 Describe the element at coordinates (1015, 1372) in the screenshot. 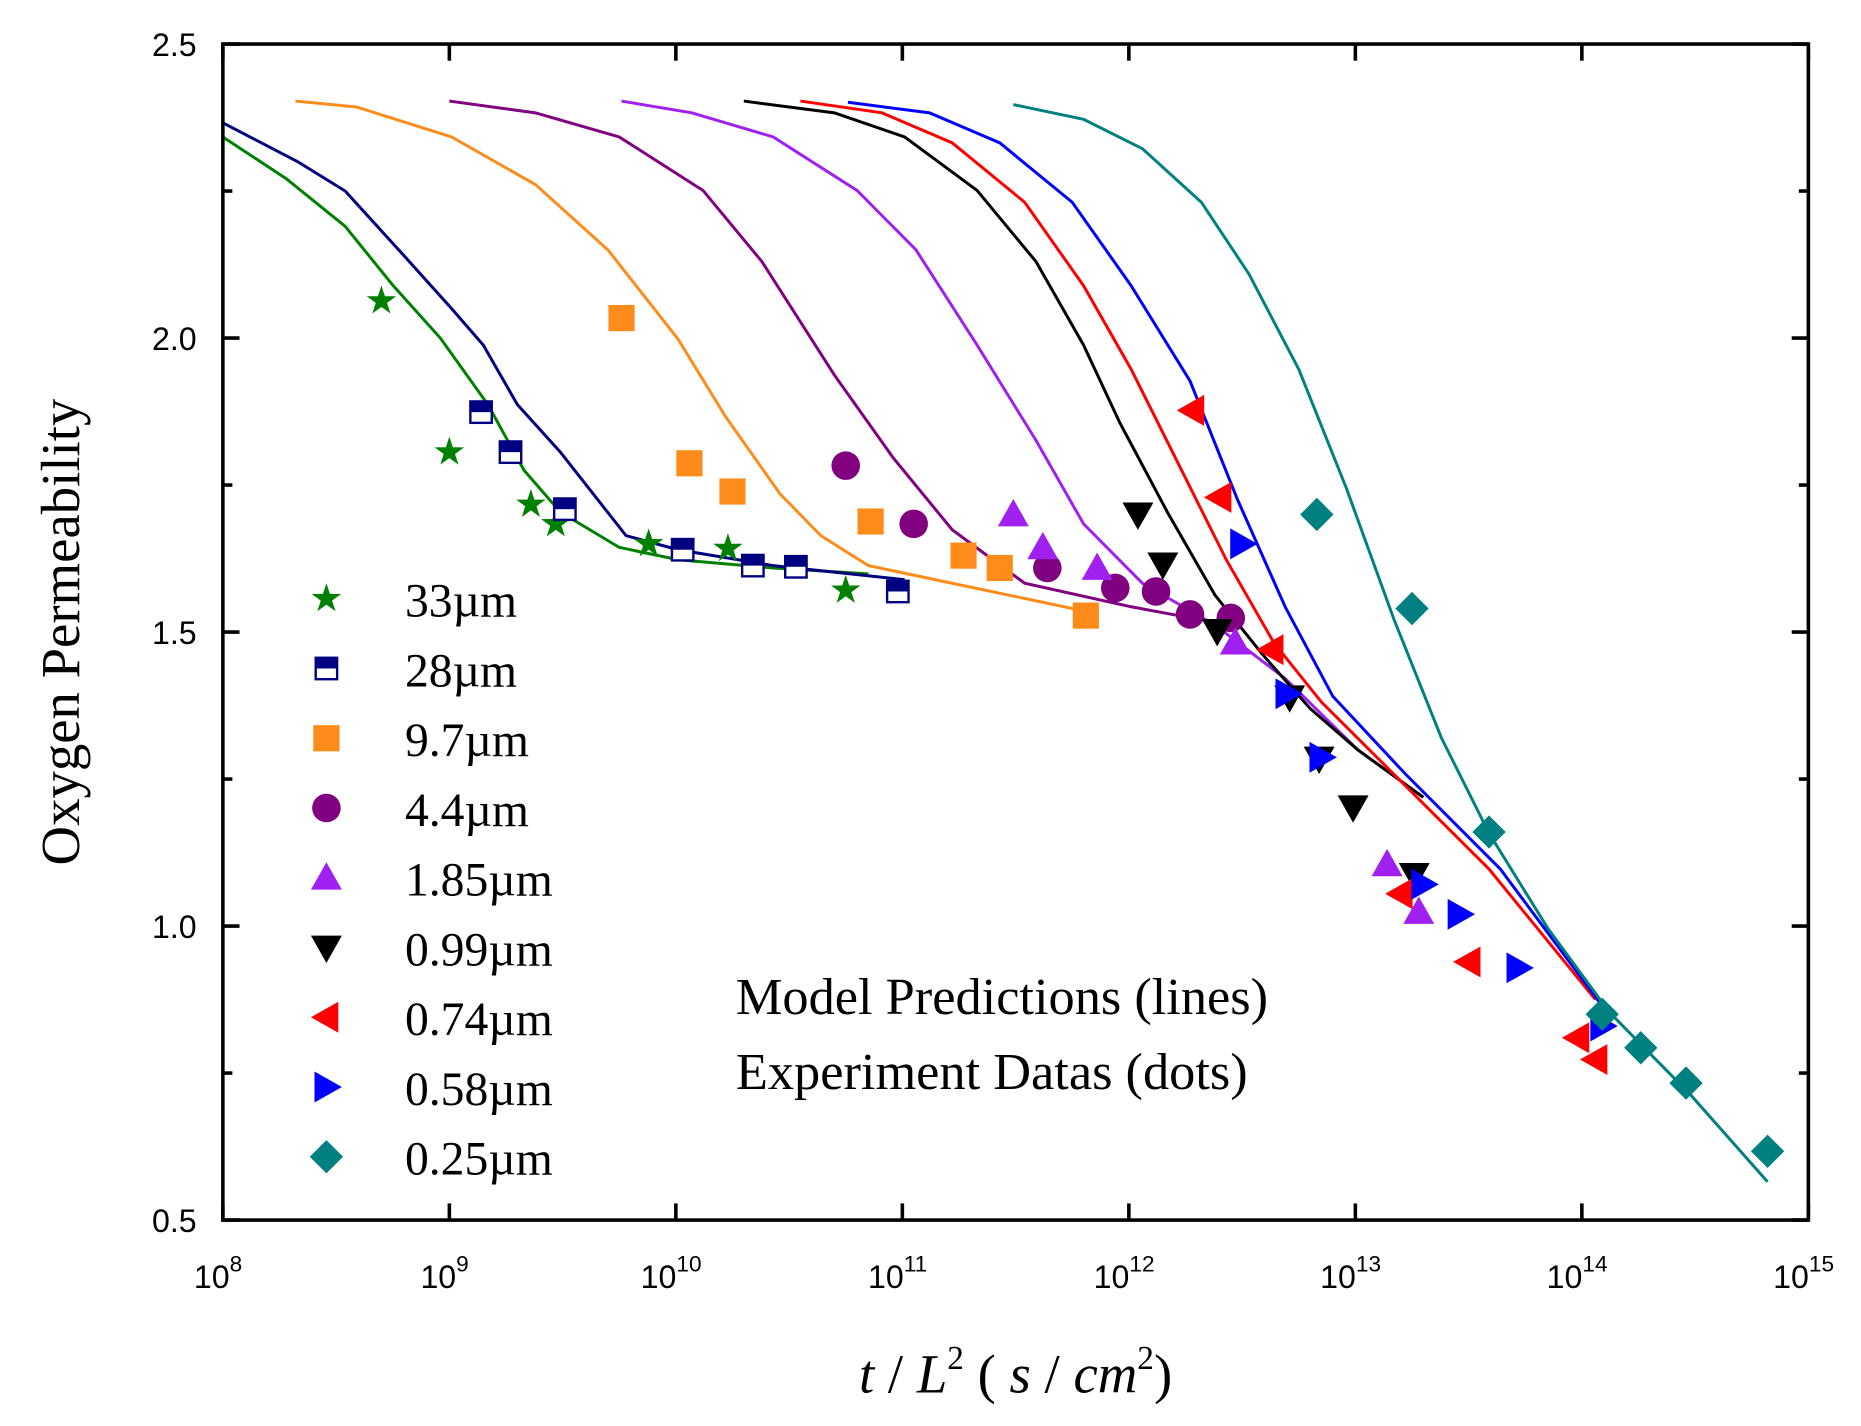

I see `x-axis-label: t / L2 ( s / cm2)` at that location.